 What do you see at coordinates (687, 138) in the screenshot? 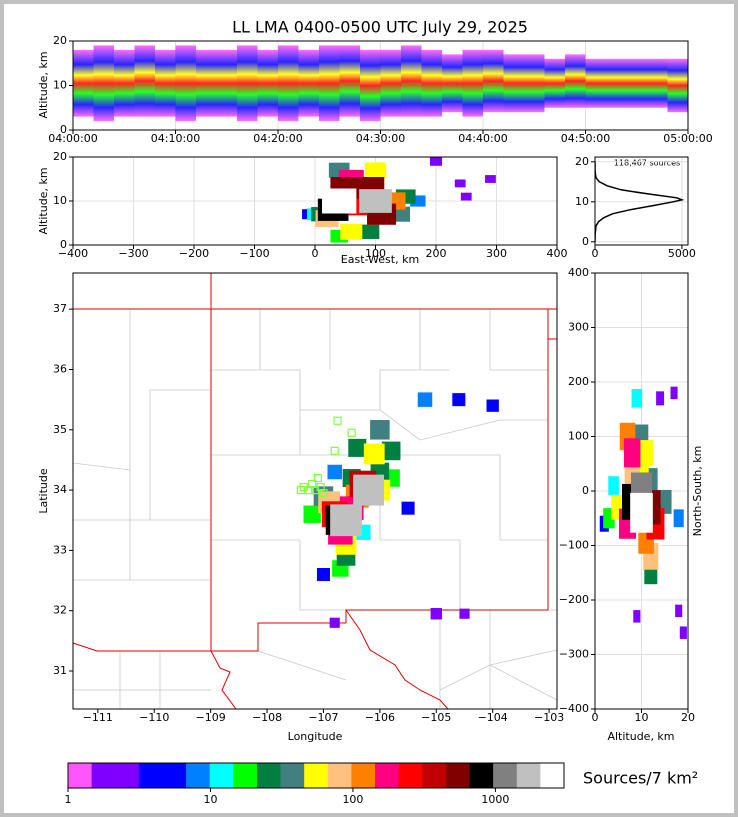
I see `x-tick-label: 05:00:00` at bounding box center [687, 138].